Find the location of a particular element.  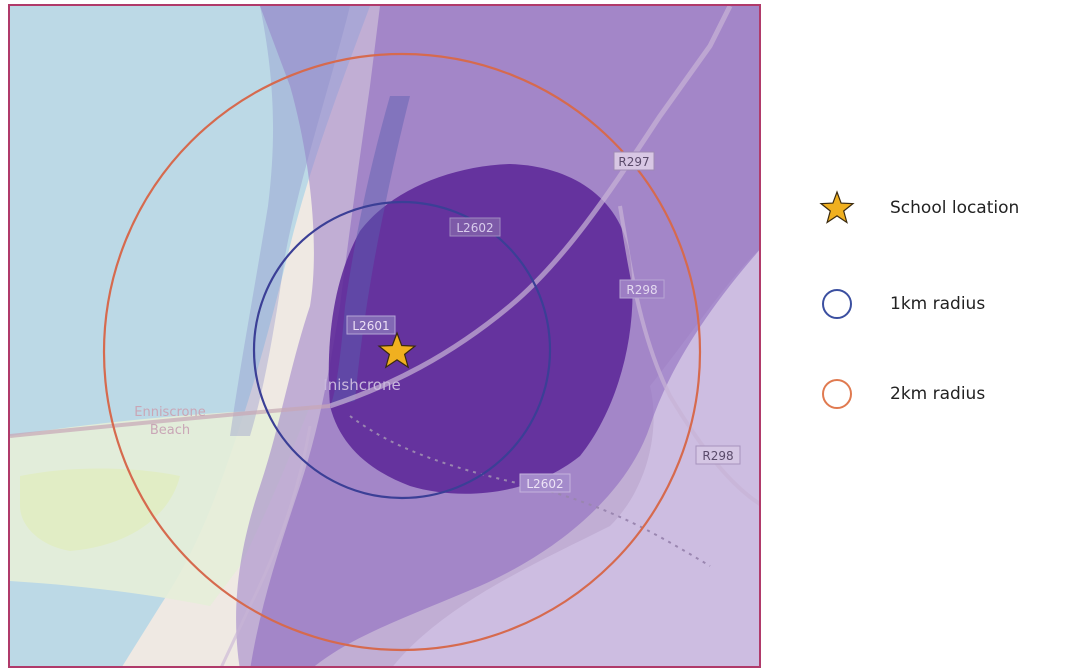

blue-circle-icon is located at coordinates (837, 304).